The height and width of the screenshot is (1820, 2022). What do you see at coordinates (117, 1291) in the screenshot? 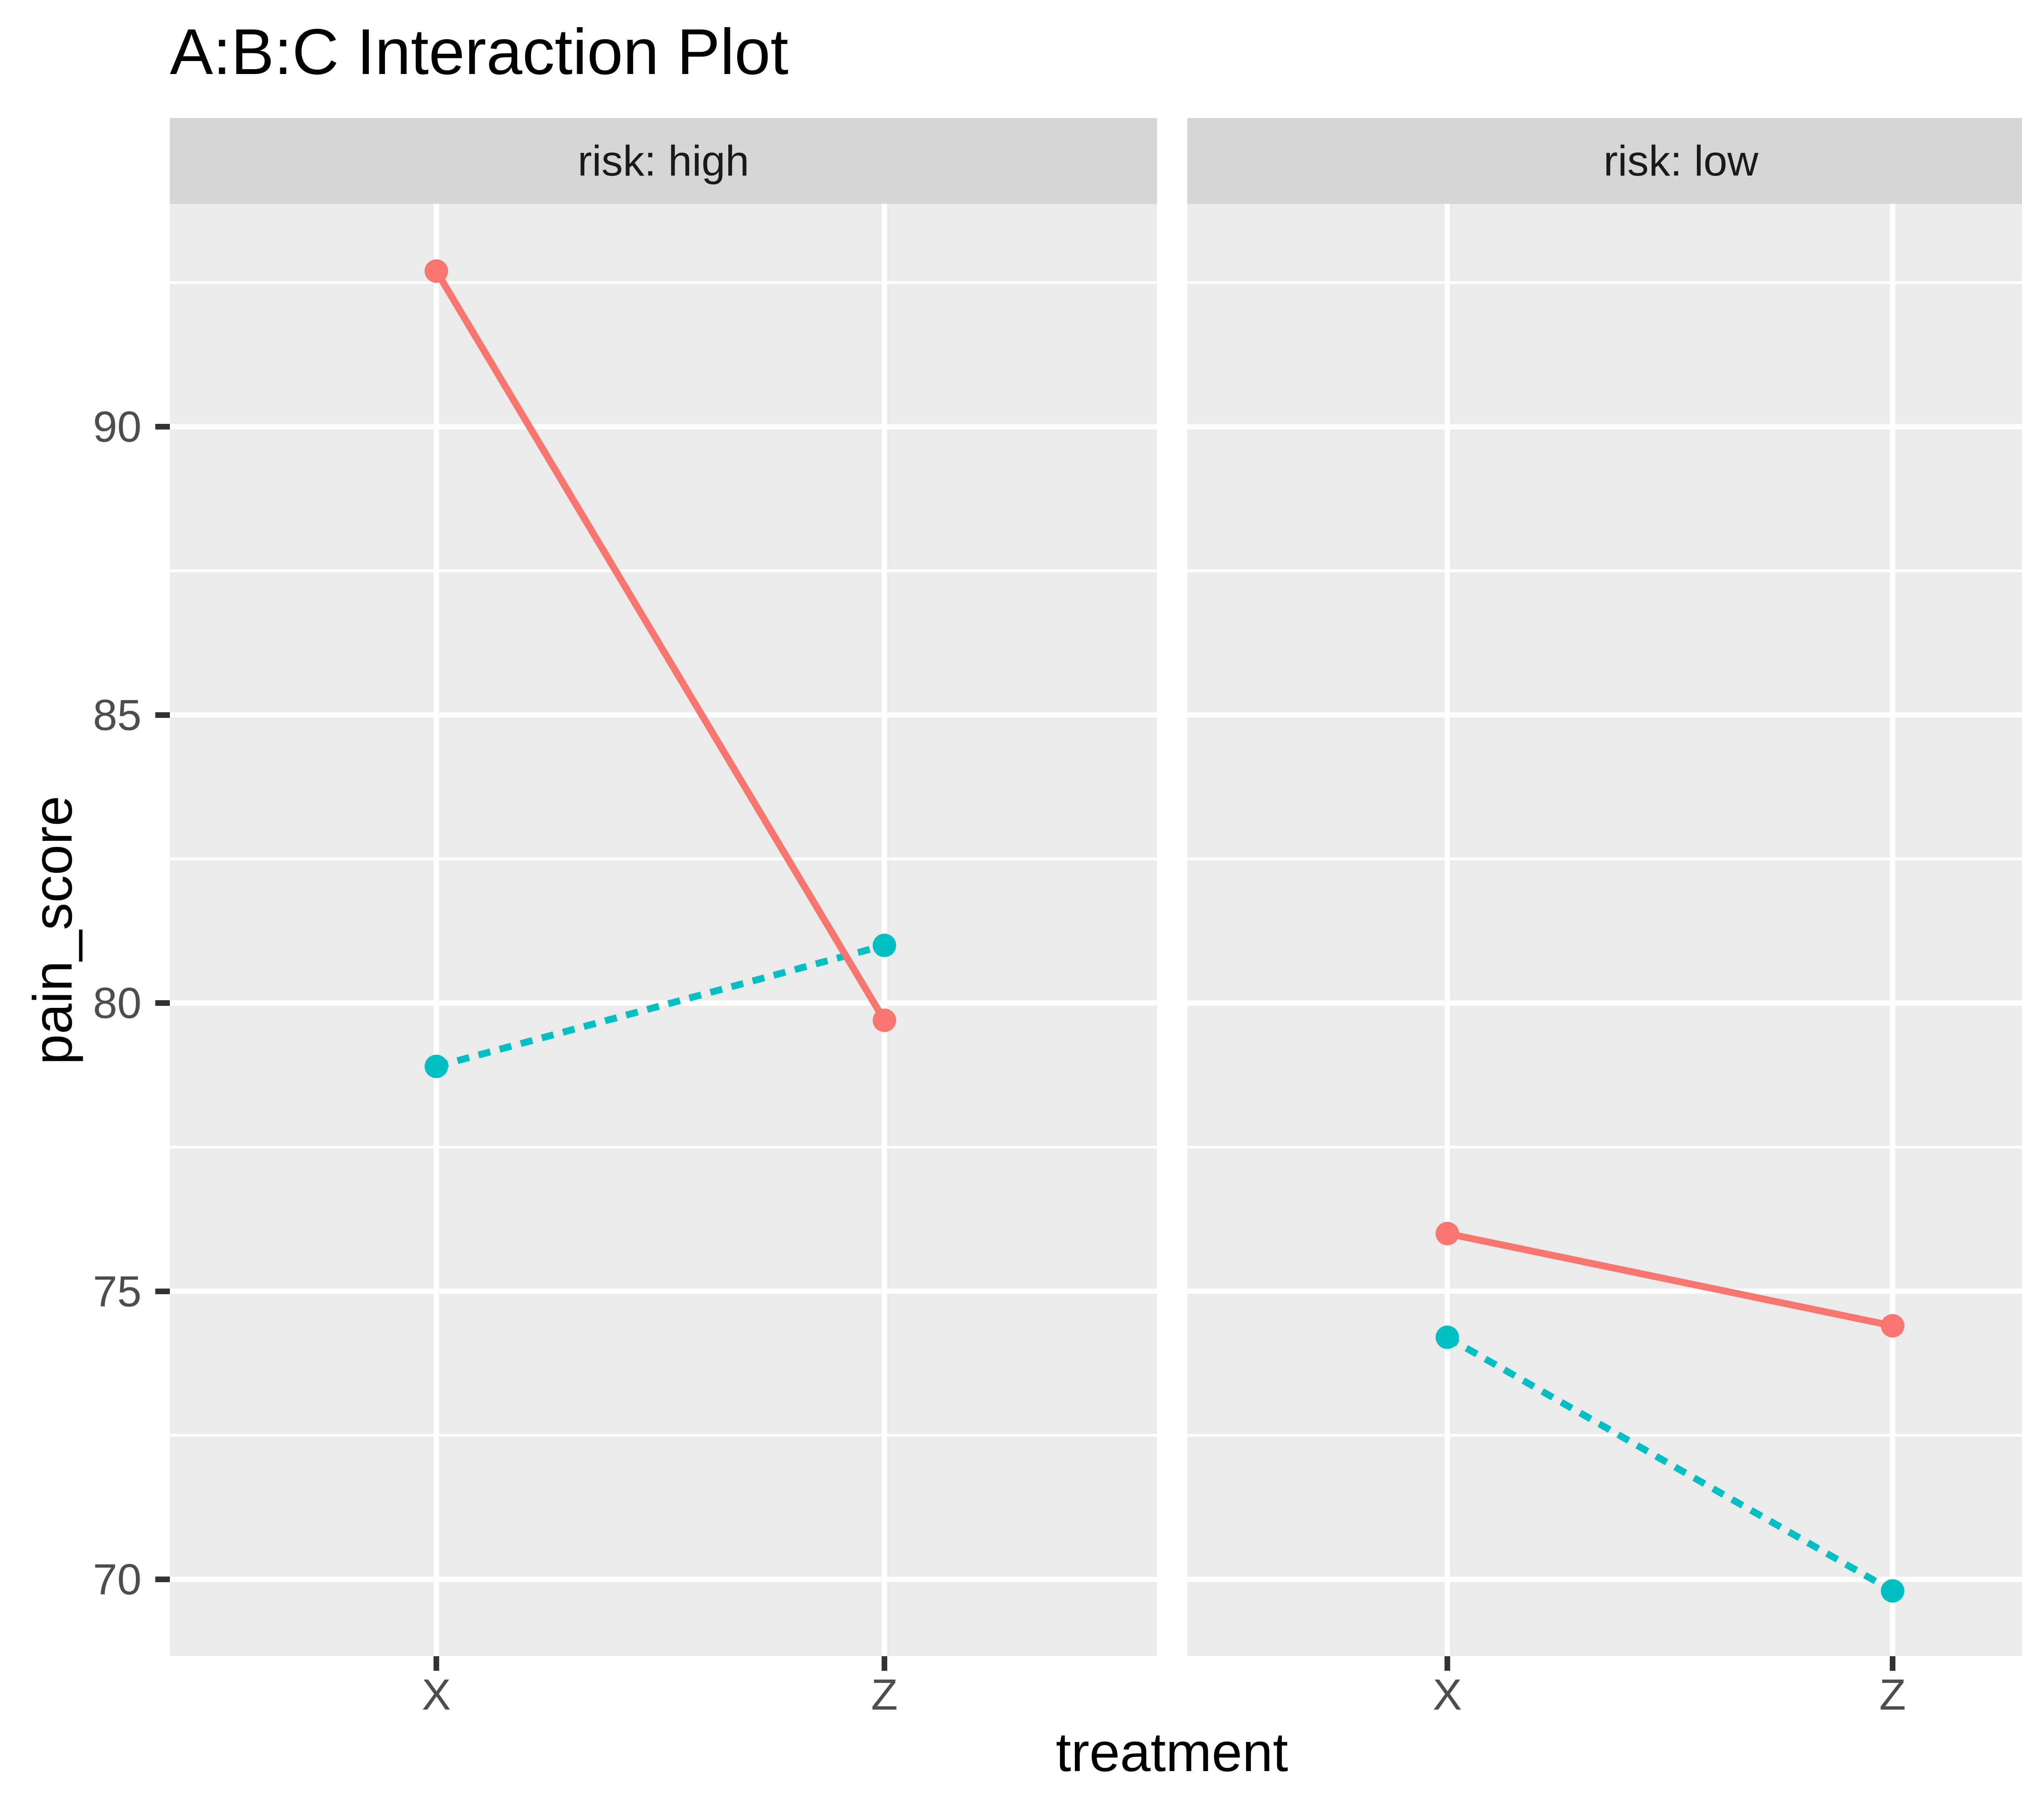
I see `y-tick-label-75: 75` at bounding box center [117, 1291].